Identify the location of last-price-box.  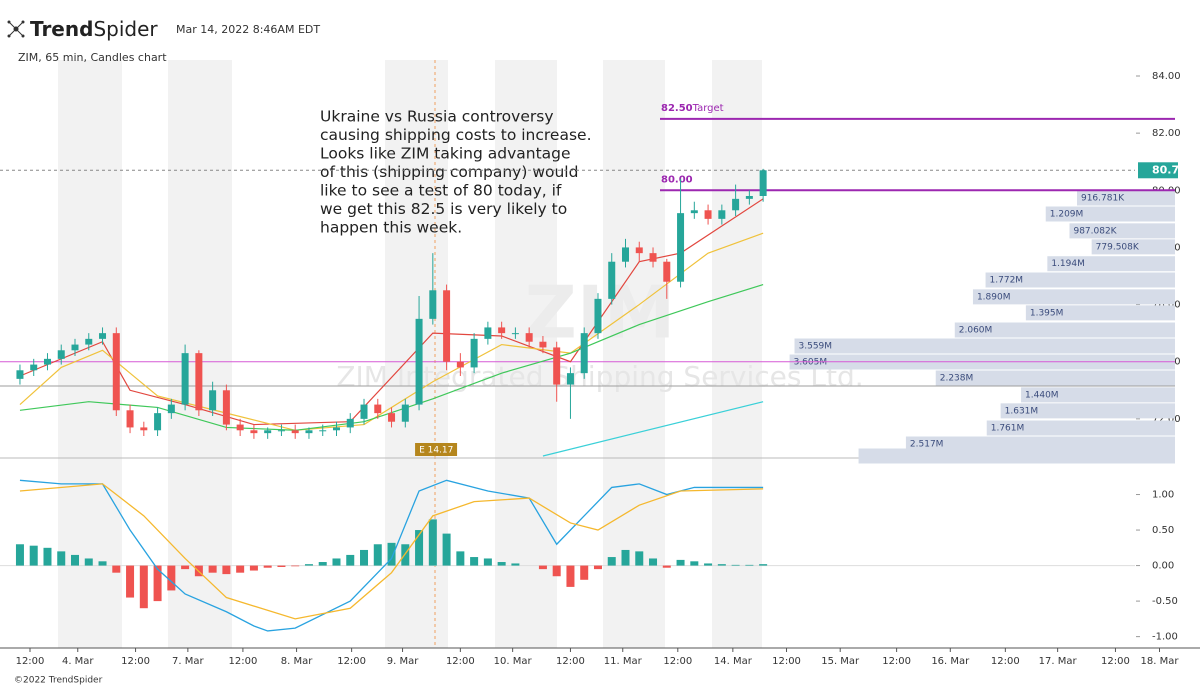
(1158, 170).